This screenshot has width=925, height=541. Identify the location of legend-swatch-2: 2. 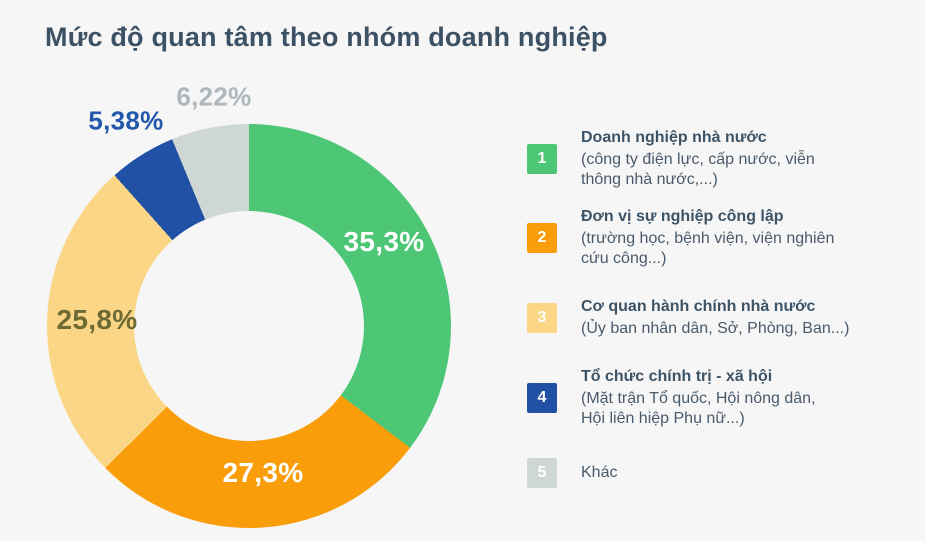
(542, 238).